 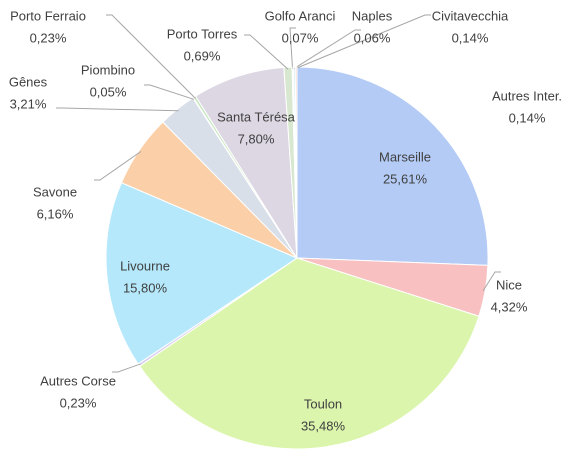 What do you see at coordinates (78, 380) in the screenshot?
I see `slice-label: Autres Corse` at bounding box center [78, 380].